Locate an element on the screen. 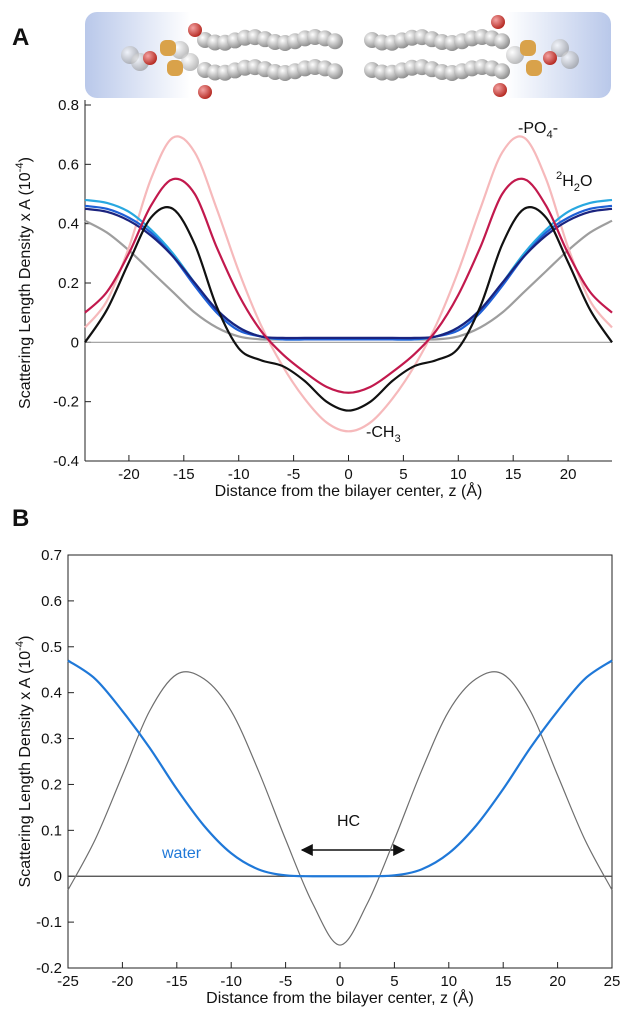 The image size is (624, 1022). annotation: -PO4- is located at coordinates (538, 130).